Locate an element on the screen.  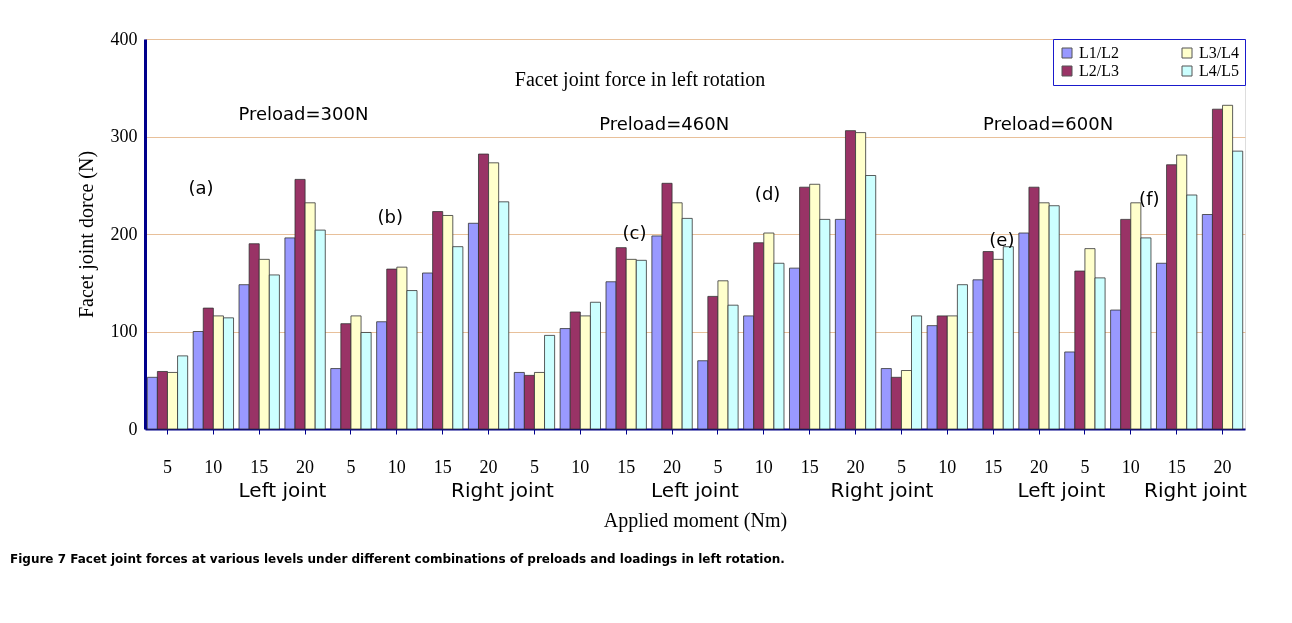
y-tick-label: 400 is located at coordinates (124, 38).